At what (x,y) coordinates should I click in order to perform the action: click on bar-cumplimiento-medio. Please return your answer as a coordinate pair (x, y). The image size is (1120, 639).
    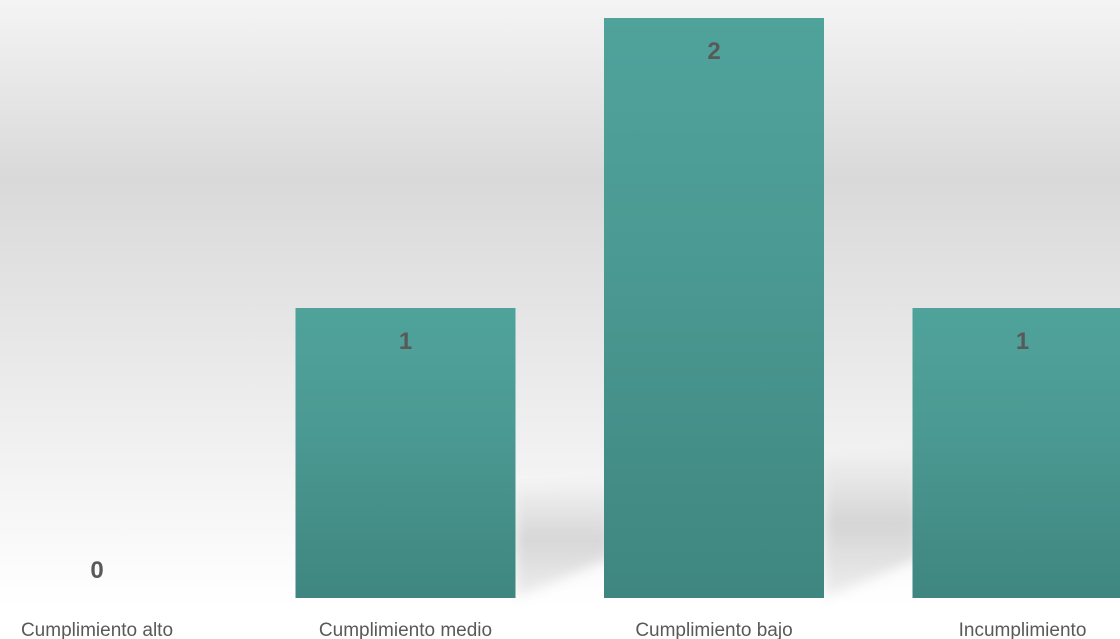
    Looking at the image, I should click on (405, 453).